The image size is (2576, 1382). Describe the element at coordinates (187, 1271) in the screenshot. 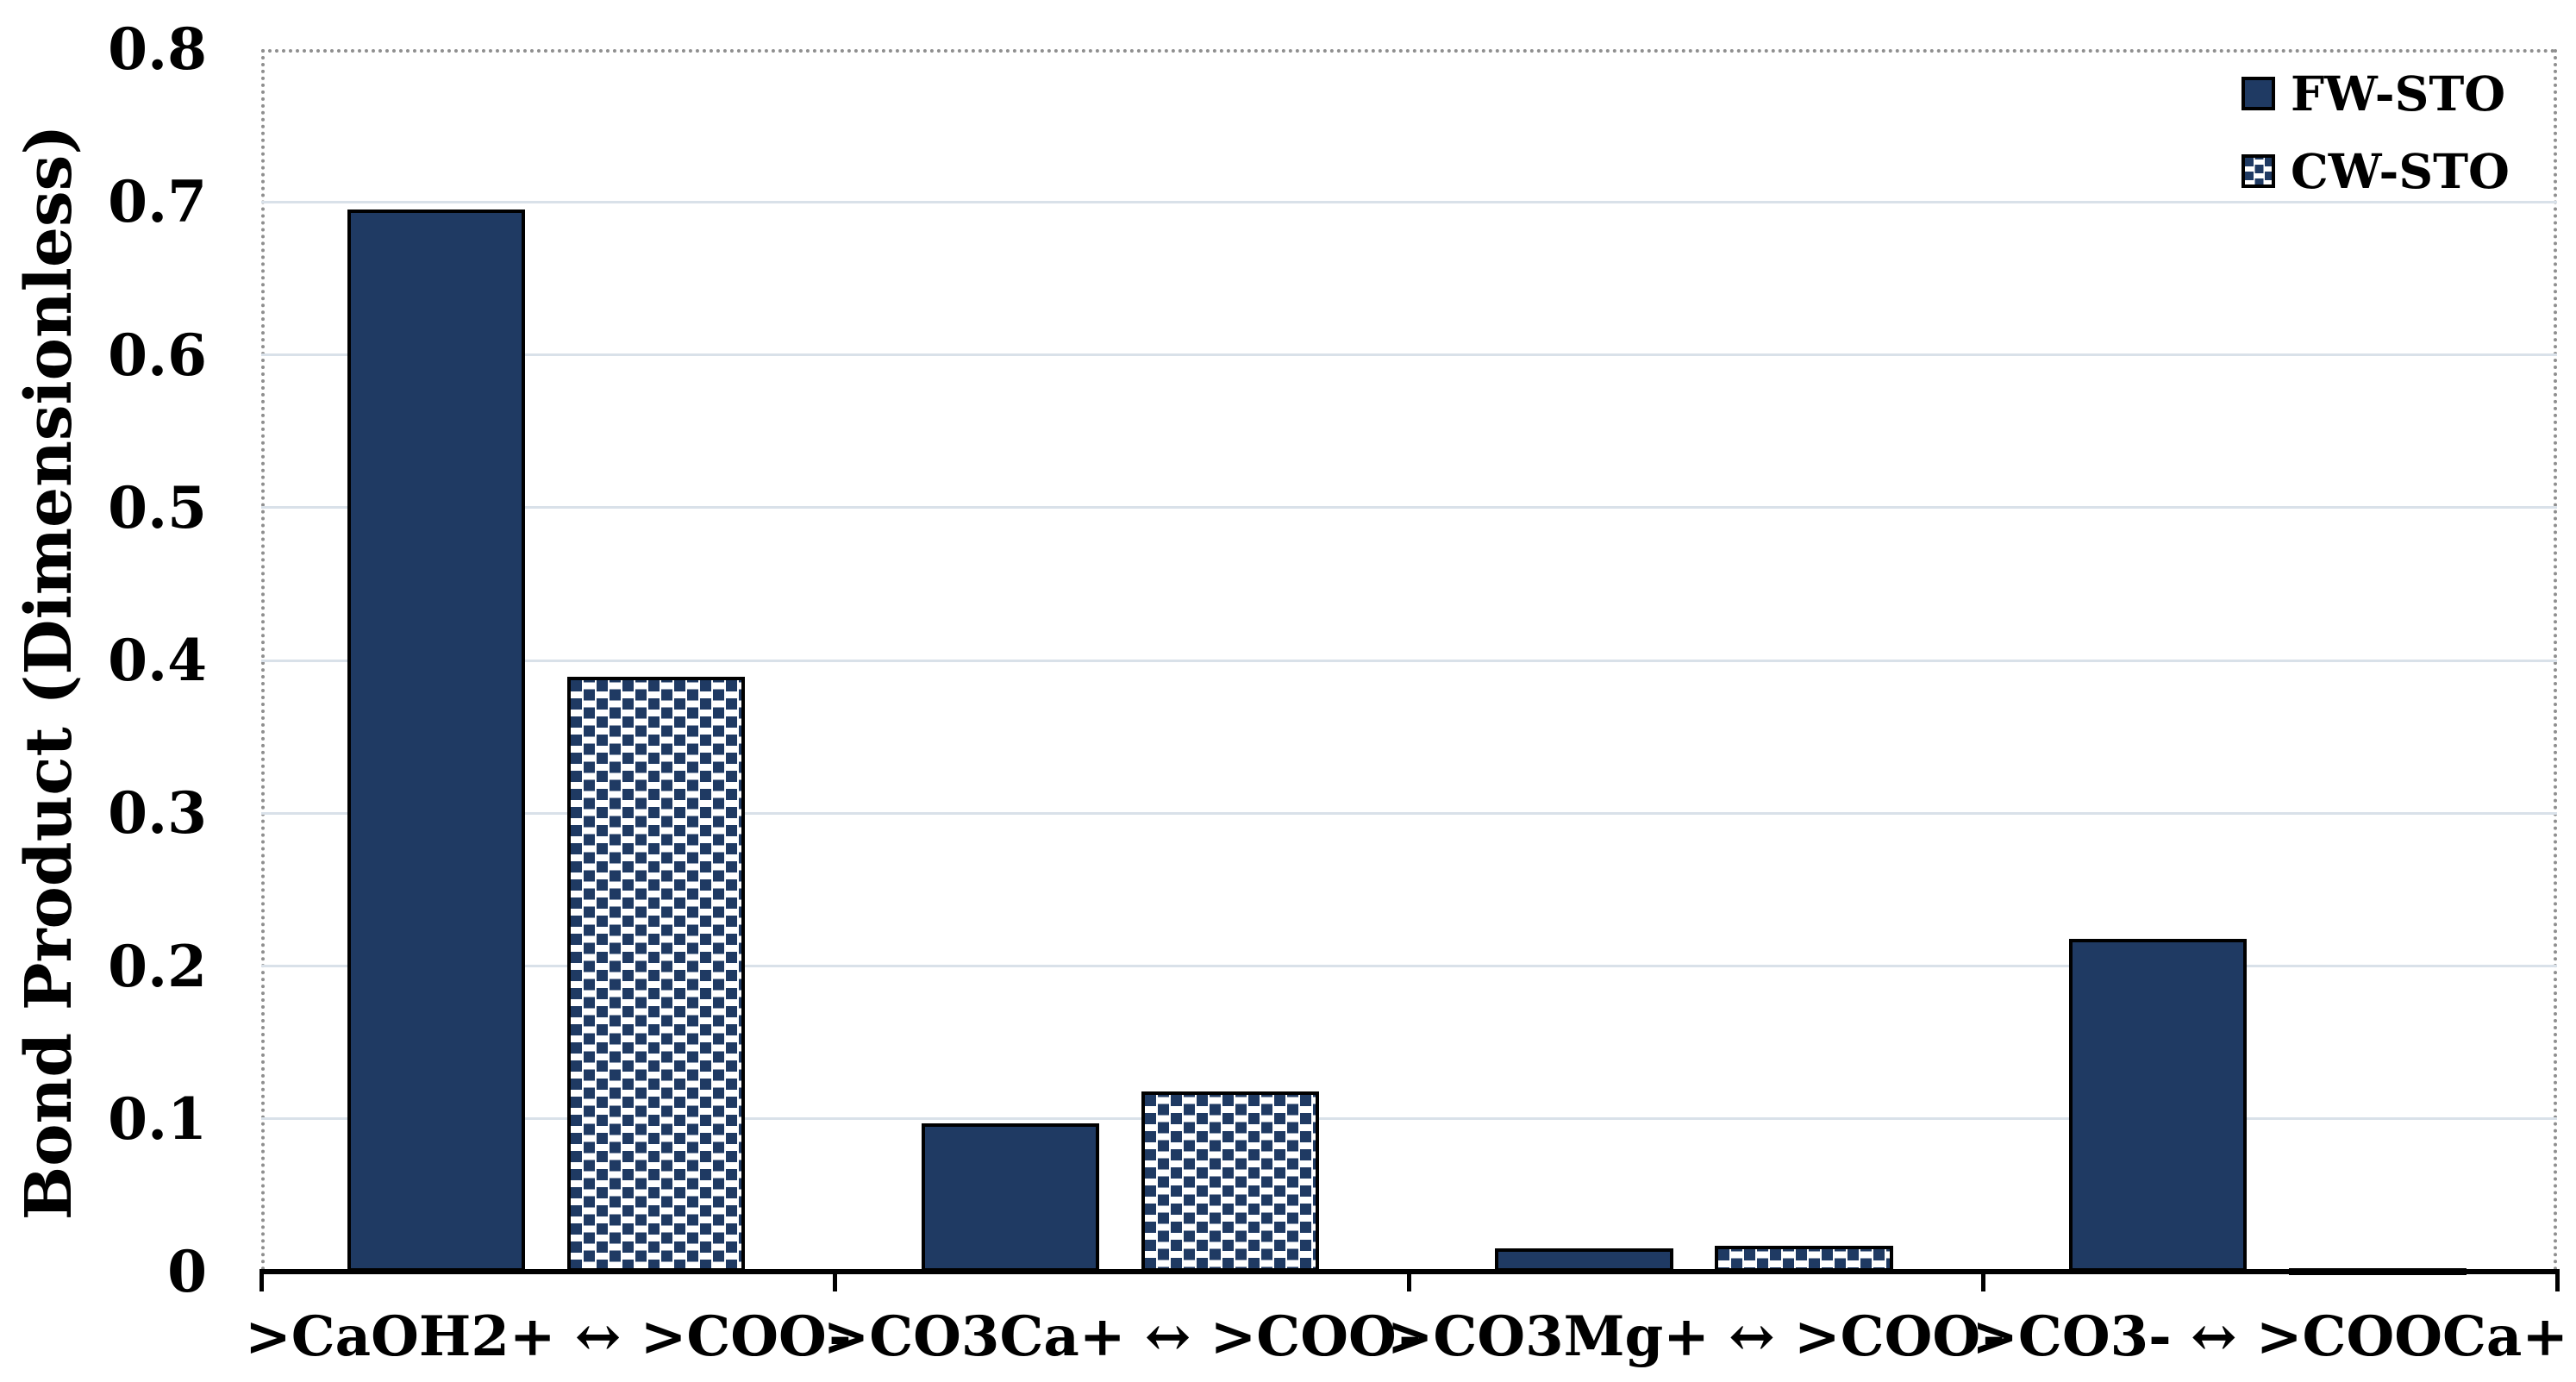

I see `y-tick-label: 0` at that location.